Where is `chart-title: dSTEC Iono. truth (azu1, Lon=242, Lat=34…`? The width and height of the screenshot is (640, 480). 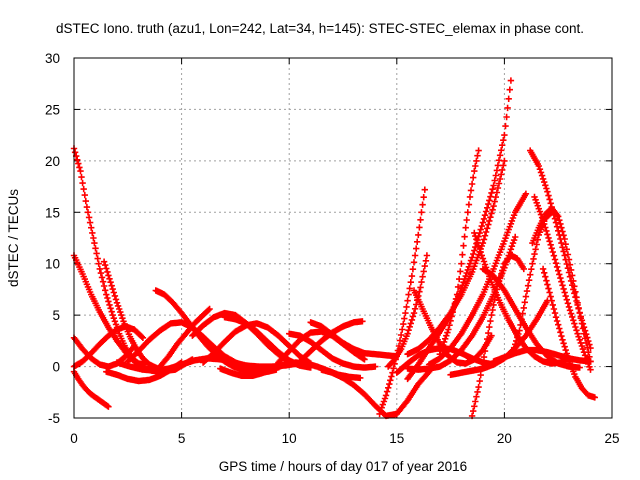 chart-title: dSTEC Iono. truth (azu1, Lon=242, Lat=34… is located at coordinates (320, 28).